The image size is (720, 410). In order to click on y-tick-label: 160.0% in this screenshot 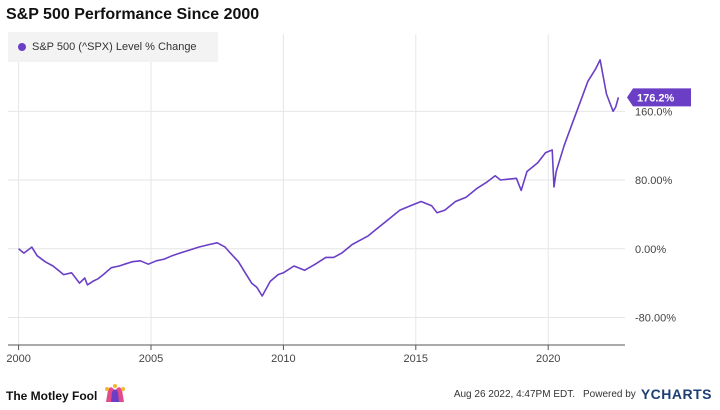, I will do `click(654, 112)`.